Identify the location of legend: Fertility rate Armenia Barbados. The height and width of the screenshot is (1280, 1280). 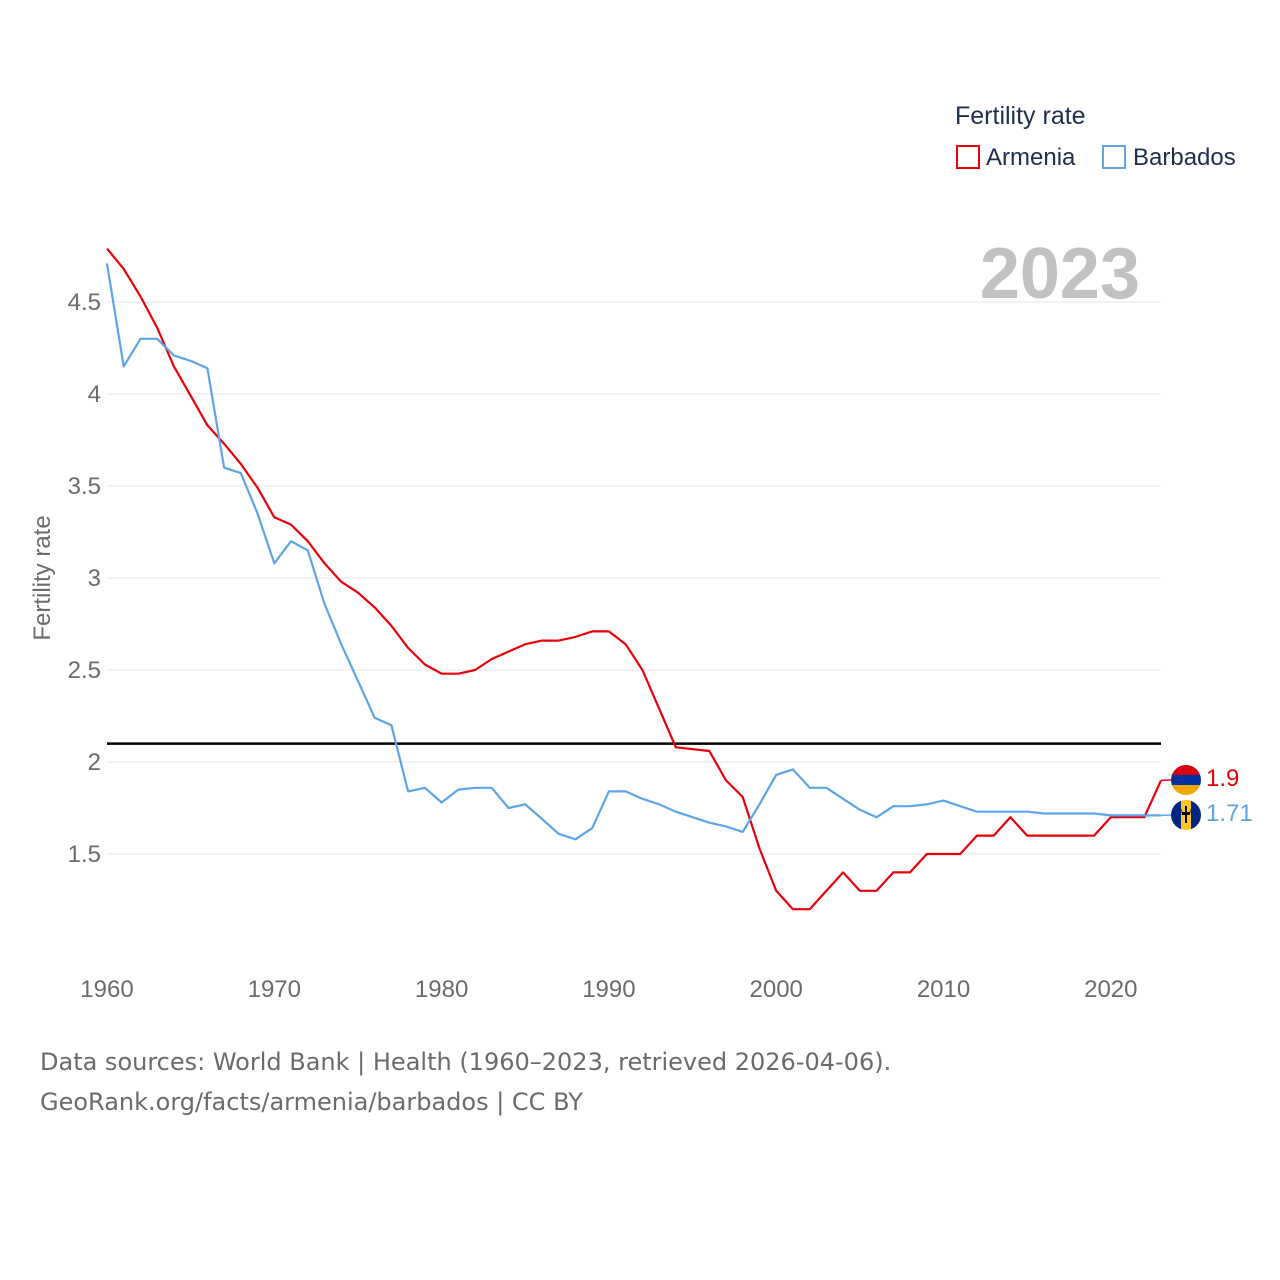
(1095, 136).